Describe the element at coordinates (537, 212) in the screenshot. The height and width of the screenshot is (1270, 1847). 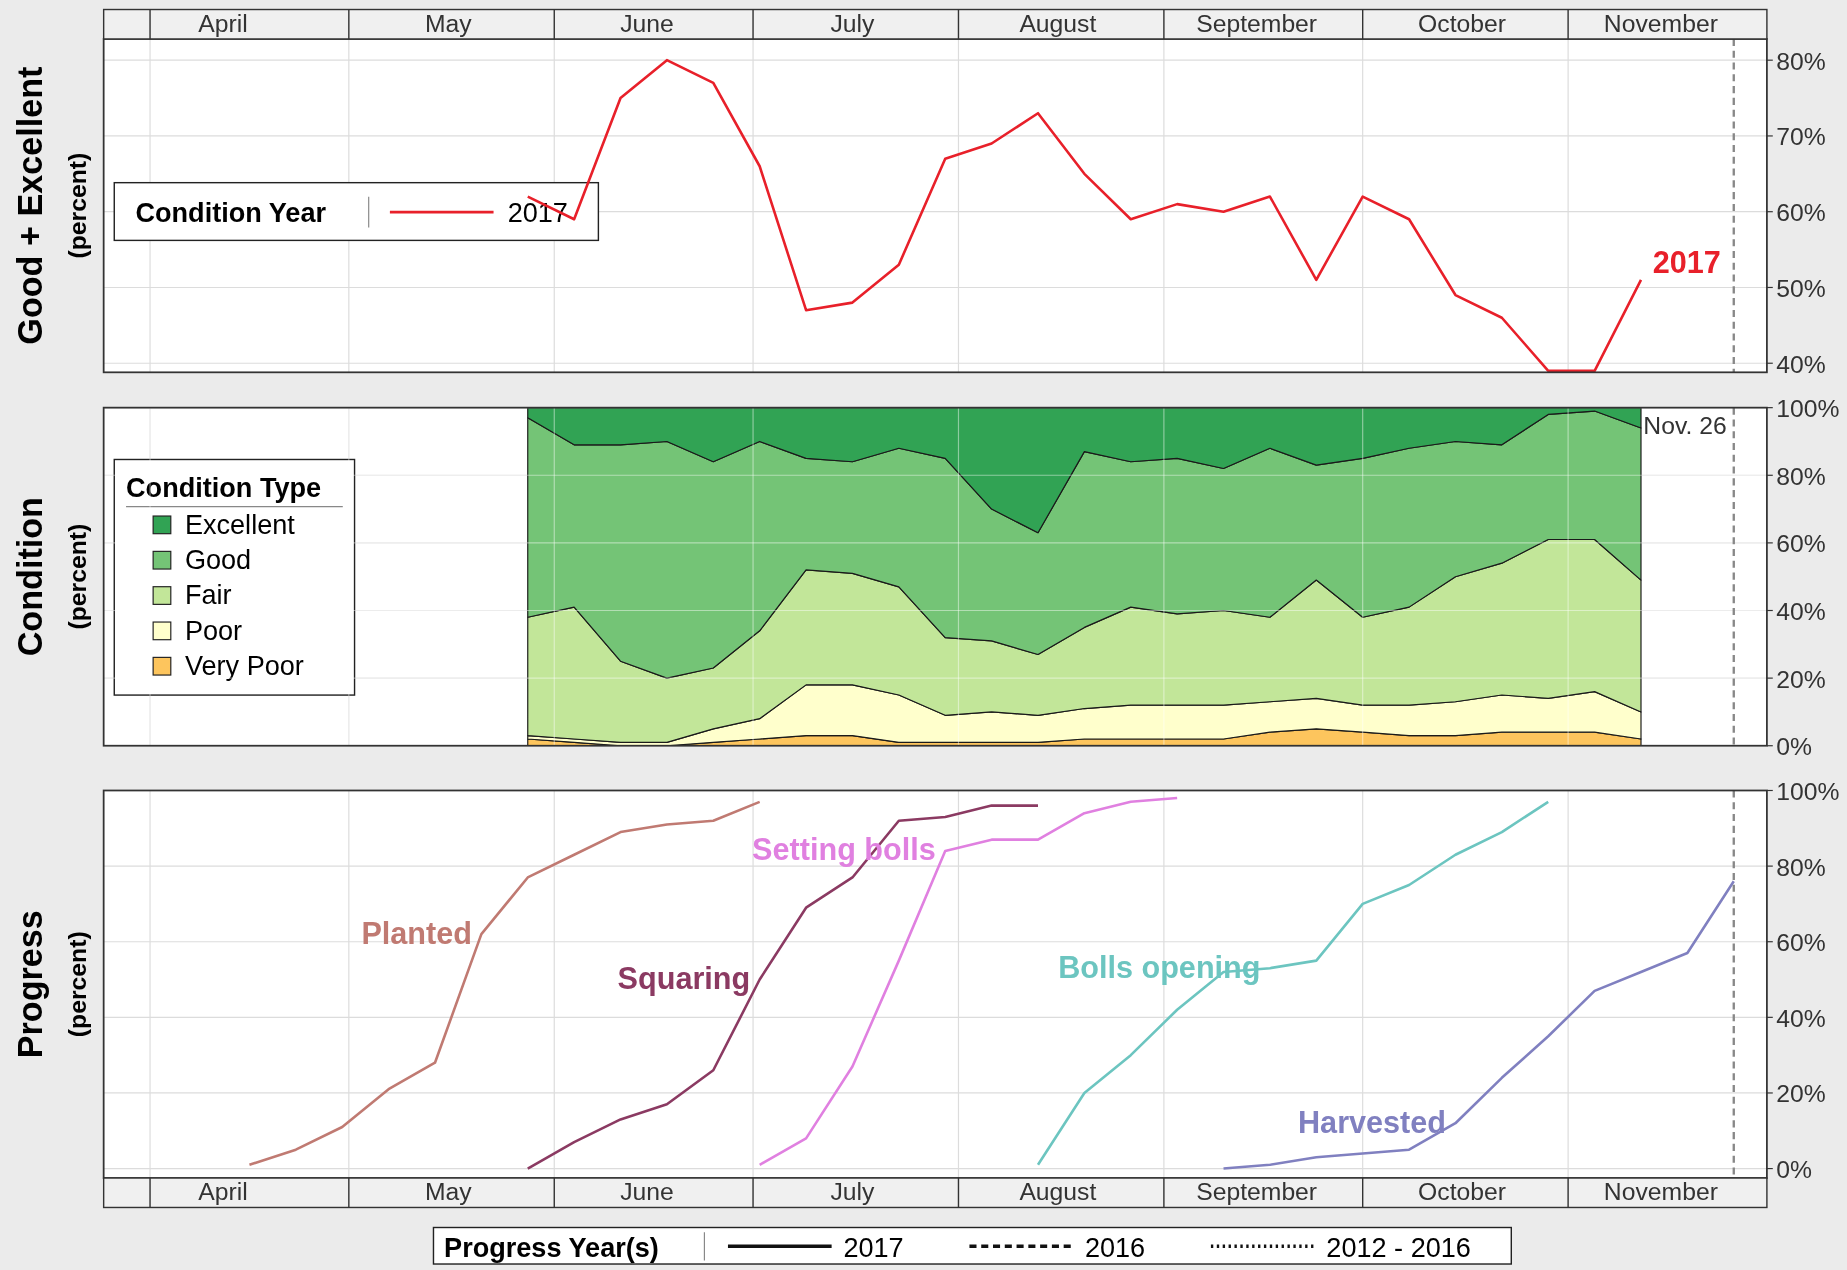
I see `legend-label: 2017` at that location.